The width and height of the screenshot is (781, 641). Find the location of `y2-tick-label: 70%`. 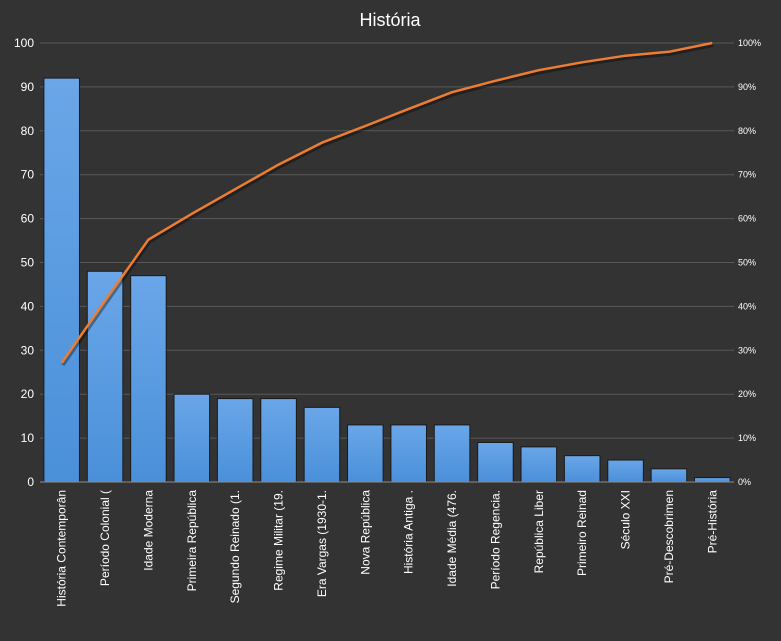

y2-tick-label: 70% is located at coordinates (747, 175).